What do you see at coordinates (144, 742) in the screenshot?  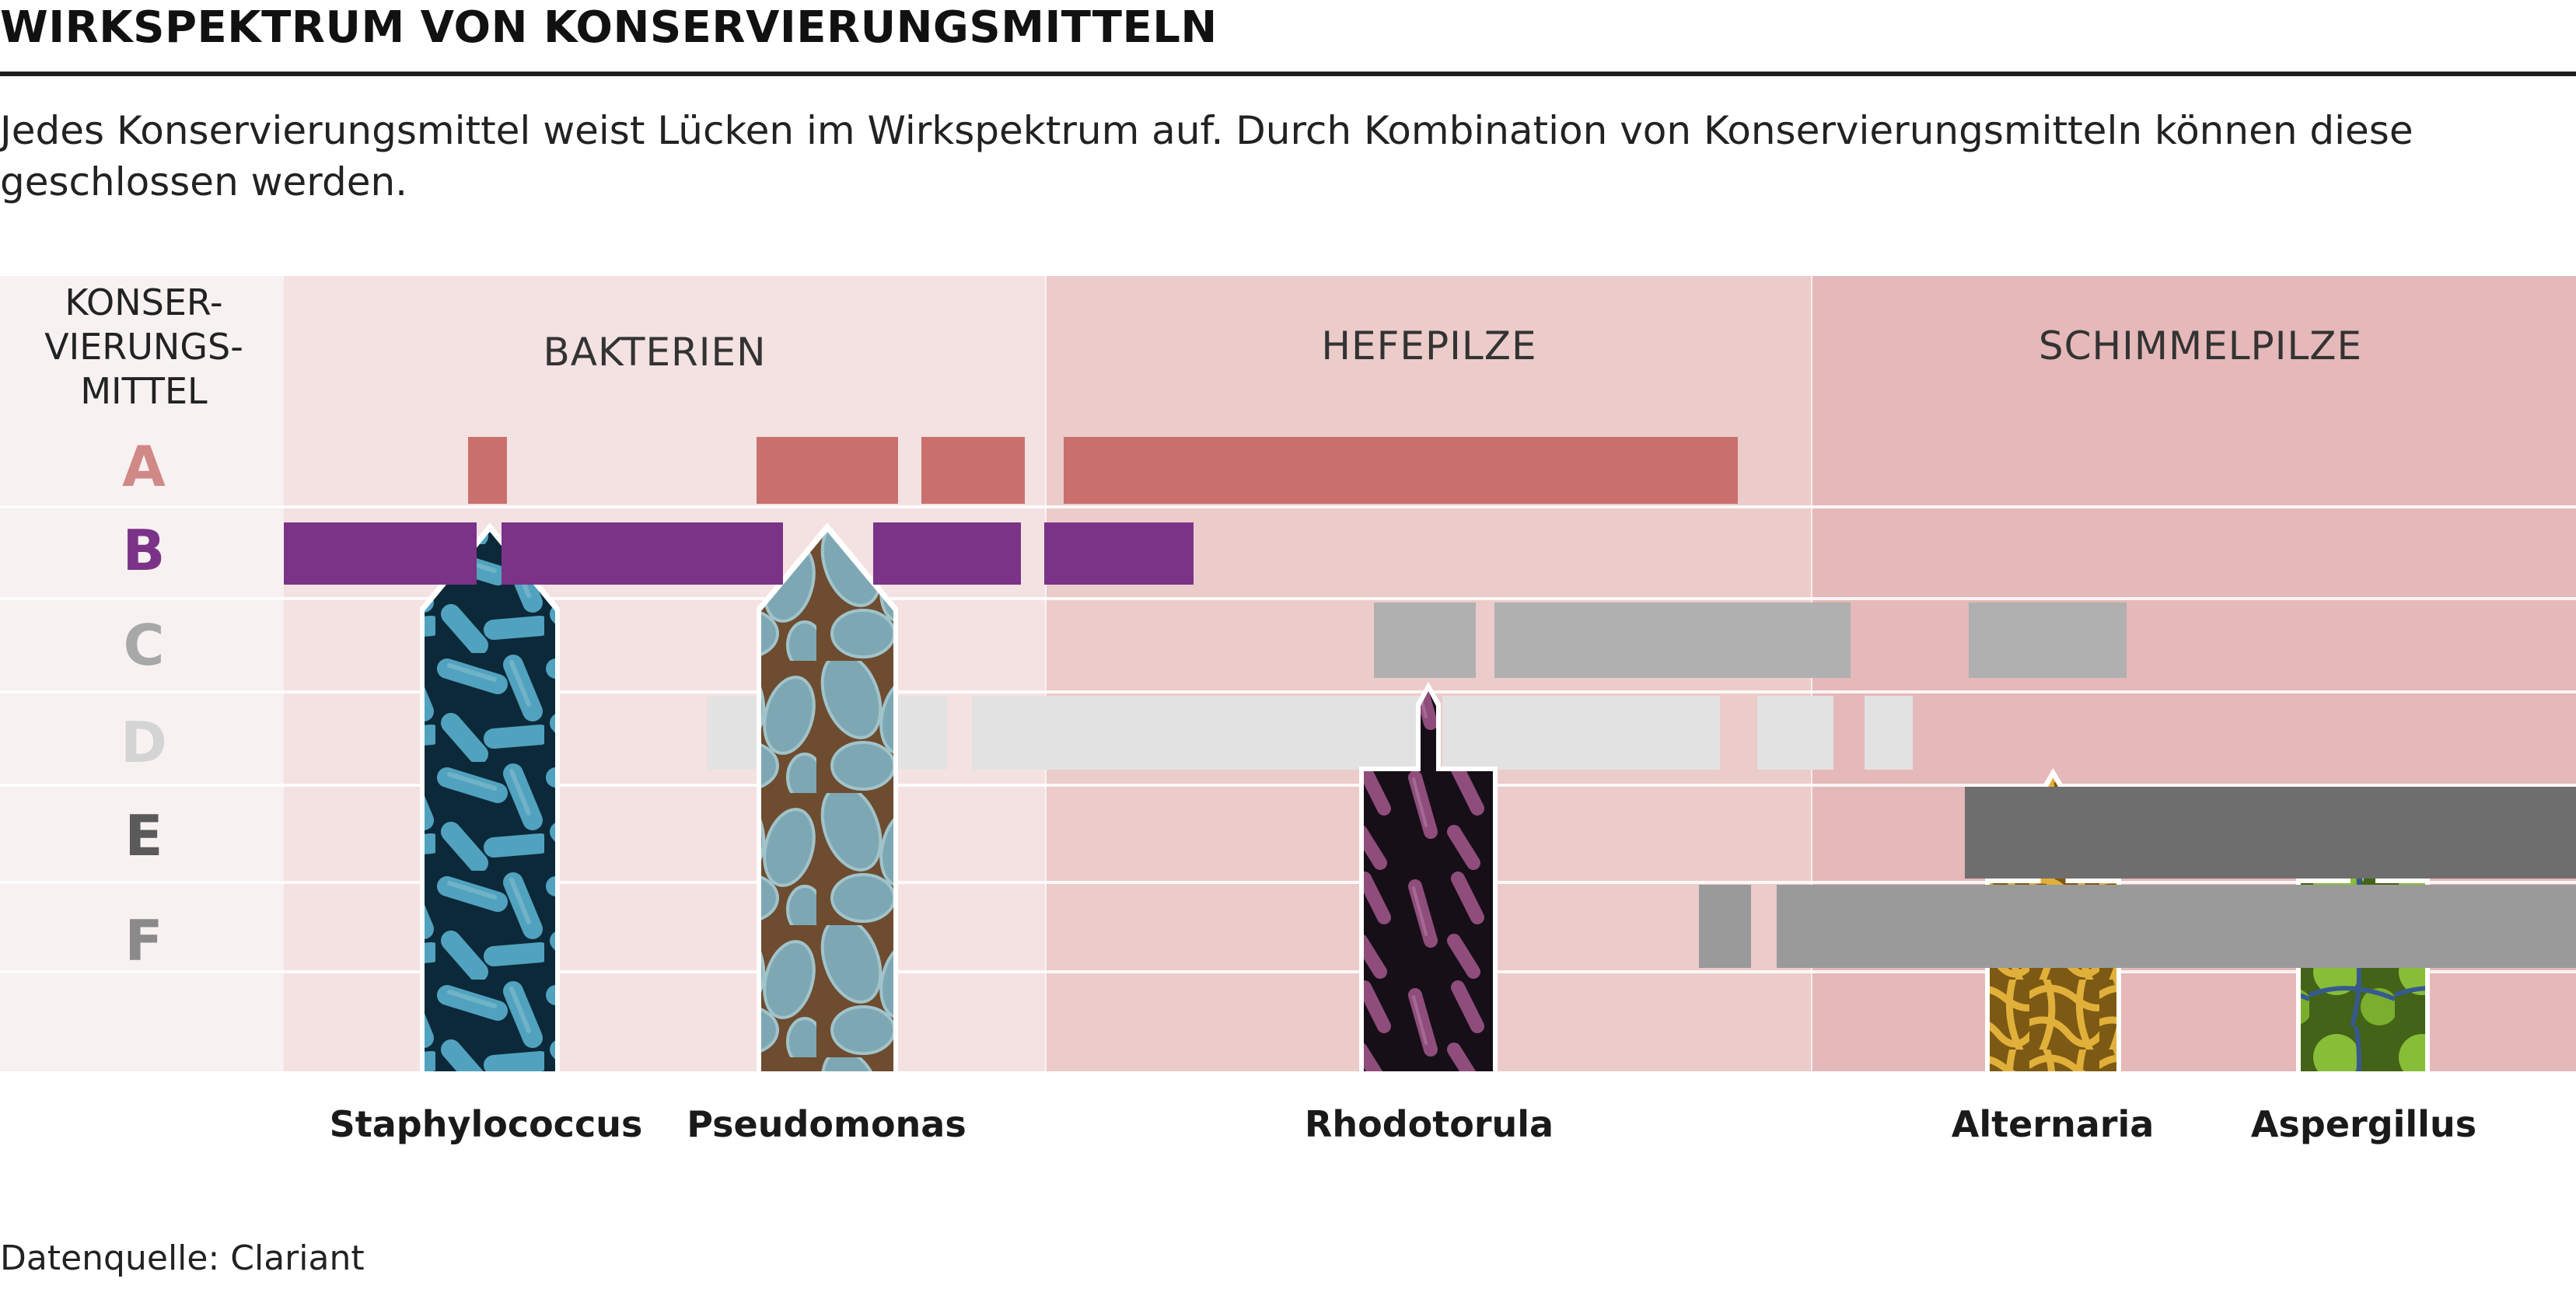 I see `row-label-d: D` at bounding box center [144, 742].